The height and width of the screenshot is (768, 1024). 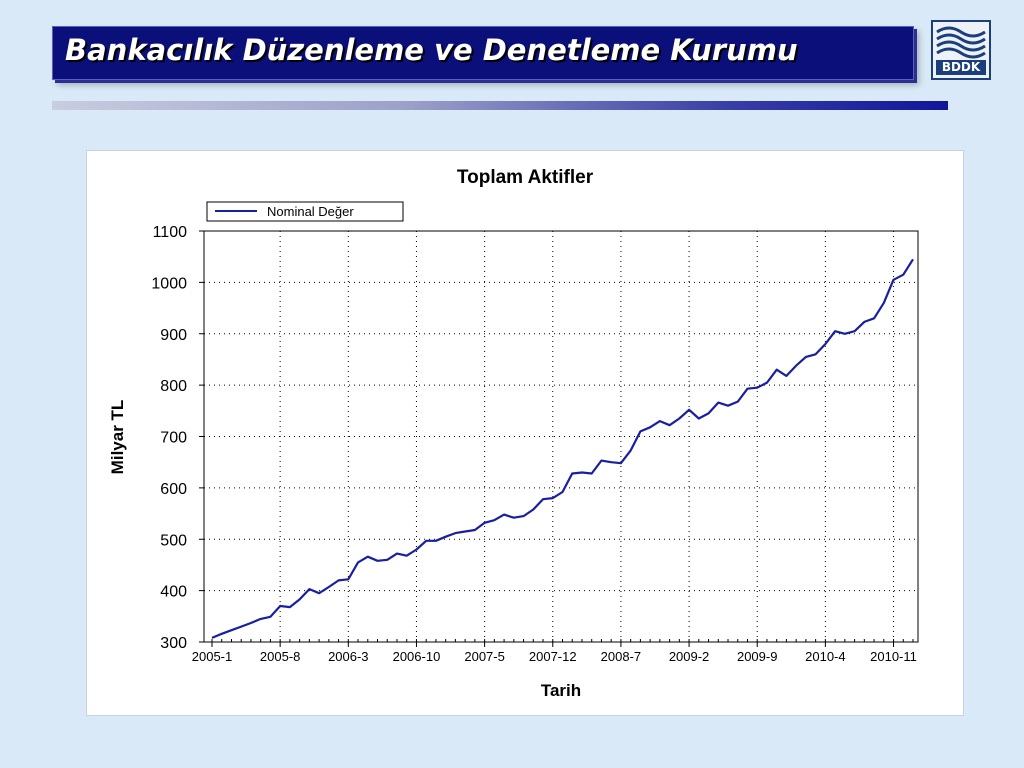 I want to click on x-tick-label: 2007-12, so click(x=553, y=656).